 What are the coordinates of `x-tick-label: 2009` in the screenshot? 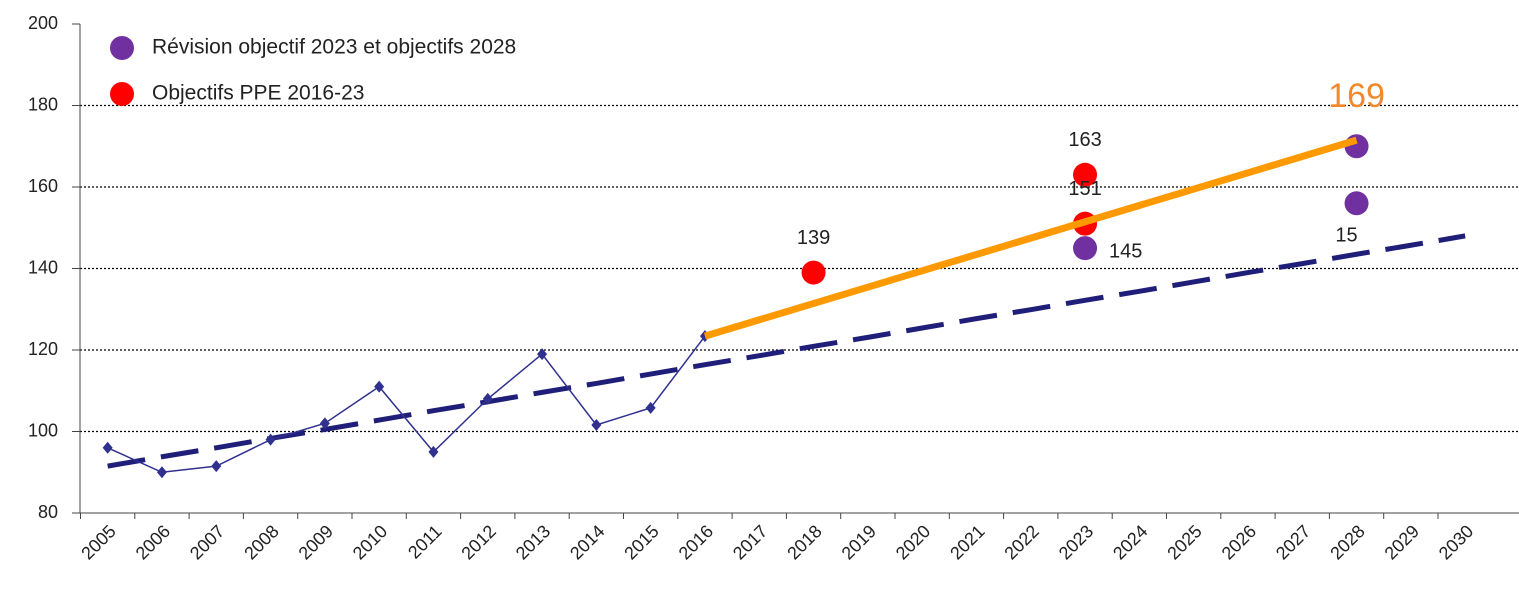 It's located at (316, 542).